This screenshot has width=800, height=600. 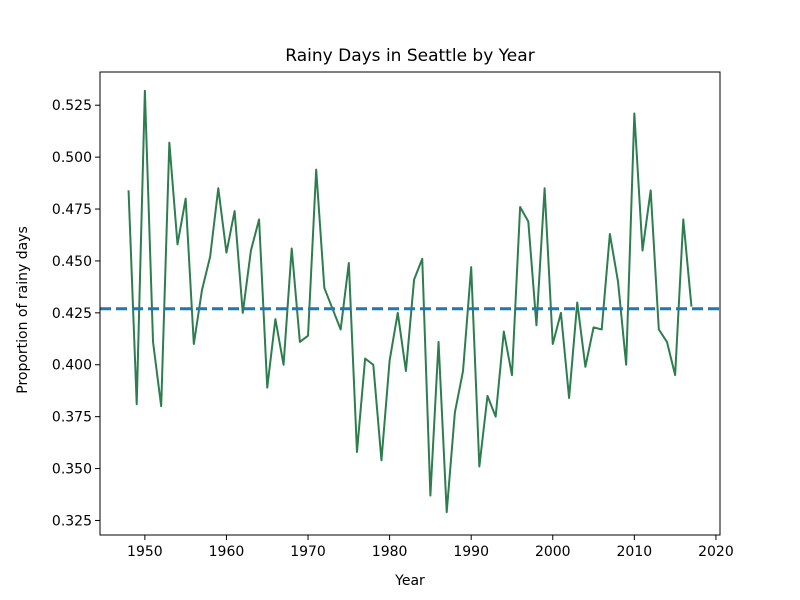 What do you see at coordinates (227, 552) in the screenshot?
I see `x-tick-label: 1960` at bounding box center [227, 552].